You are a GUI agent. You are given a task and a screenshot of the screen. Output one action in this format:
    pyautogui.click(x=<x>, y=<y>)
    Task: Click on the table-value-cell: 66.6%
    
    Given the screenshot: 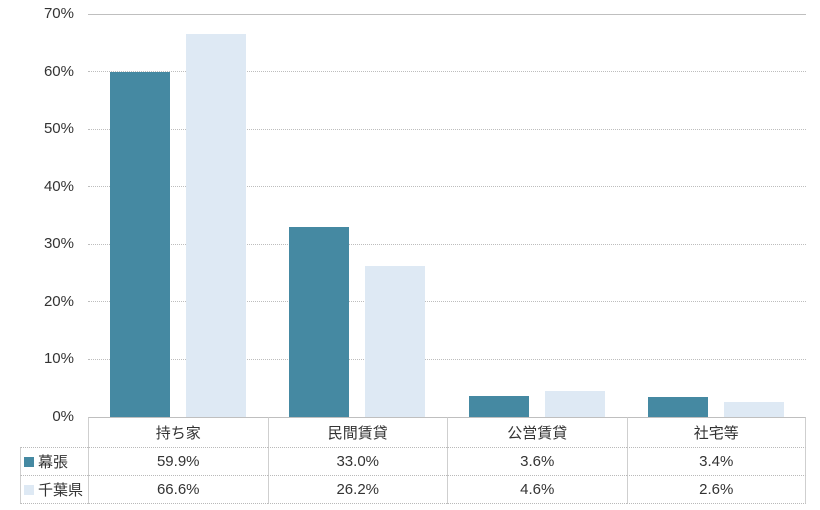 What is the action you would take?
    pyautogui.click(x=178, y=489)
    